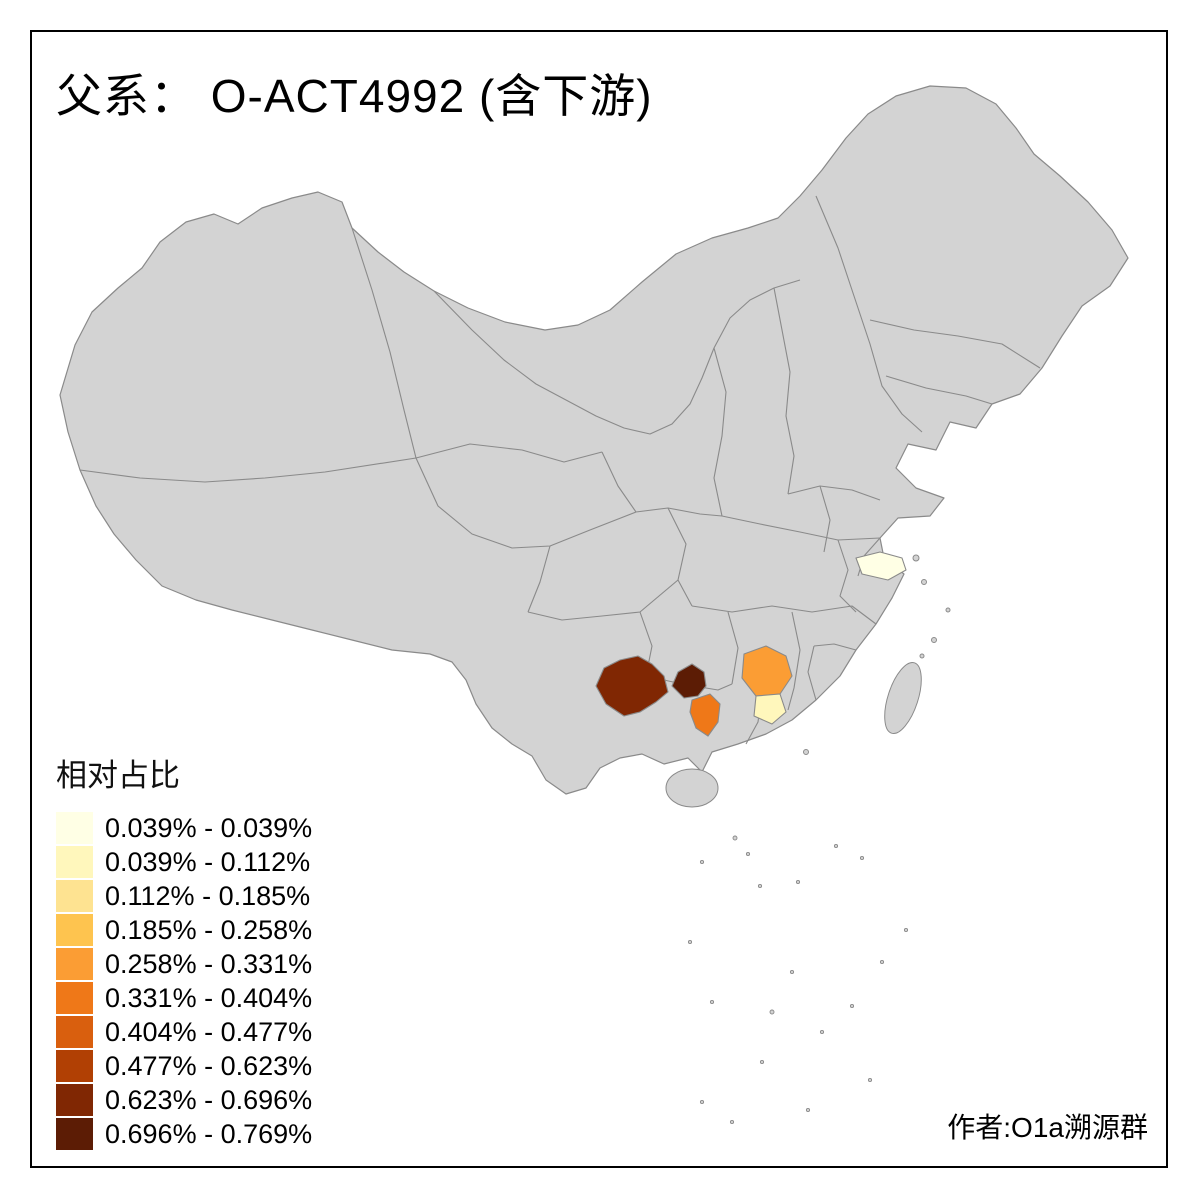 The height and width of the screenshot is (1200, 1200). I want to click on author-credit: 作者:O1a溯源群, so click(1047, 1127).